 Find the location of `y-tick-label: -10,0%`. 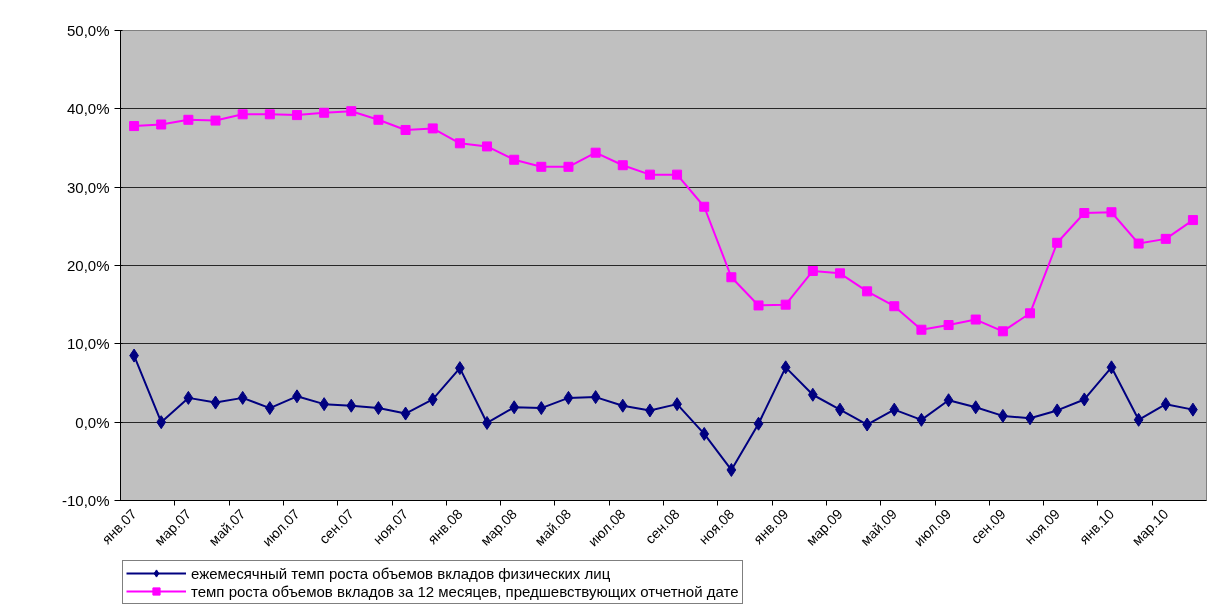

y-tick-label: -10,0% is located at coordinates (85, 500).